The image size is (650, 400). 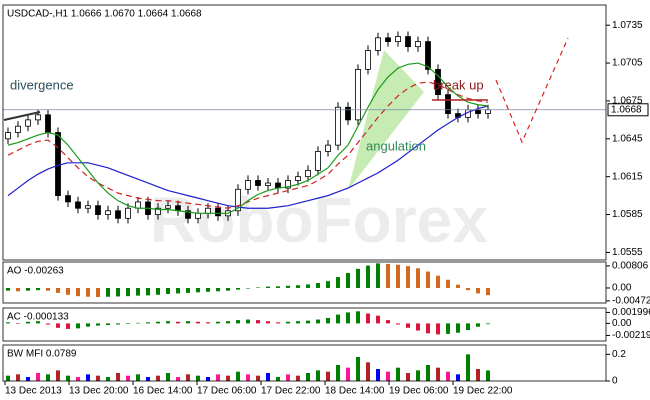 What do you see at coordinates (631, 301) in the screenshot?
I see `y-tick-label: -0.00472` at bounding box center [631, 301].